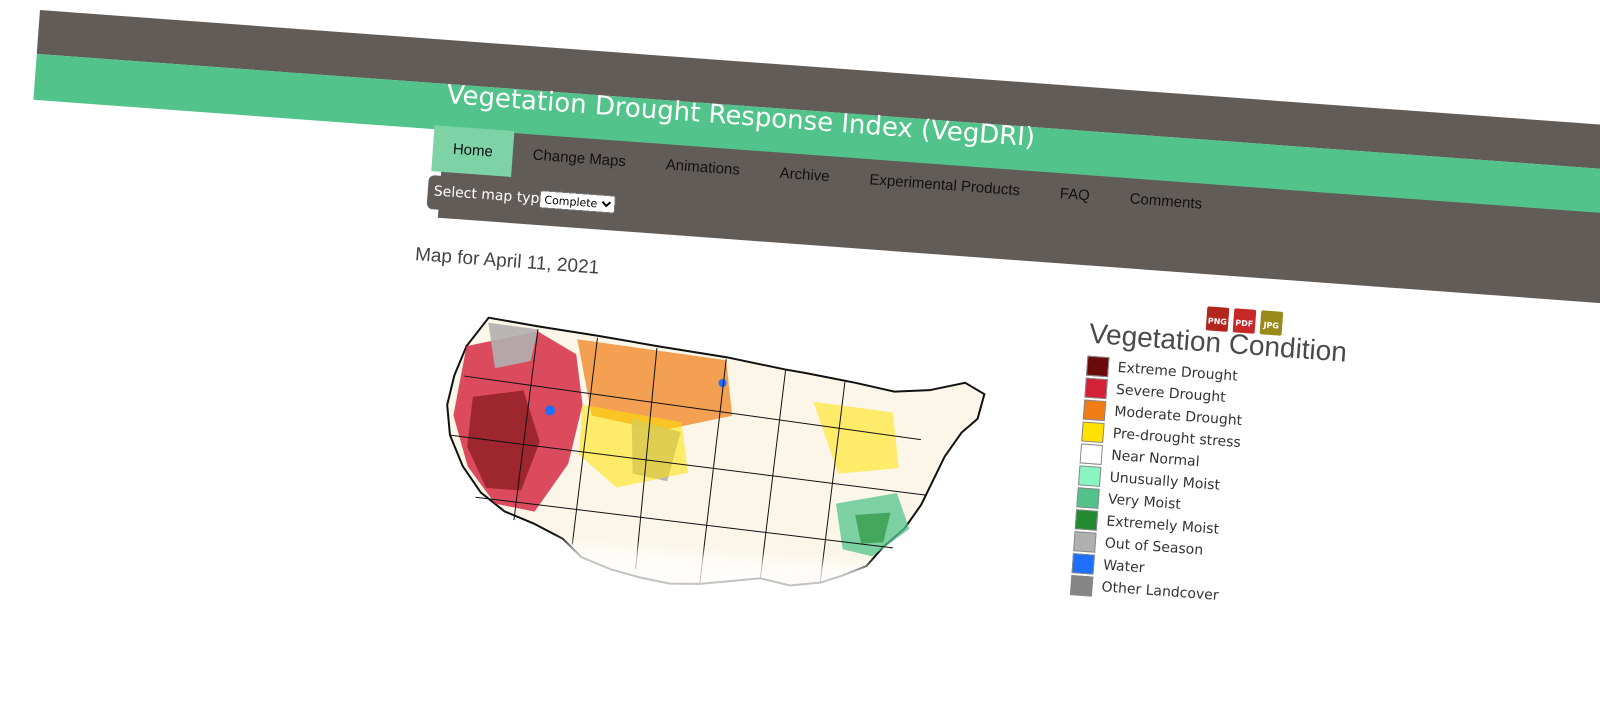  Describe the element at coordinates (738, 444) in the screenshot. I see `pre-drought-region` at that location.